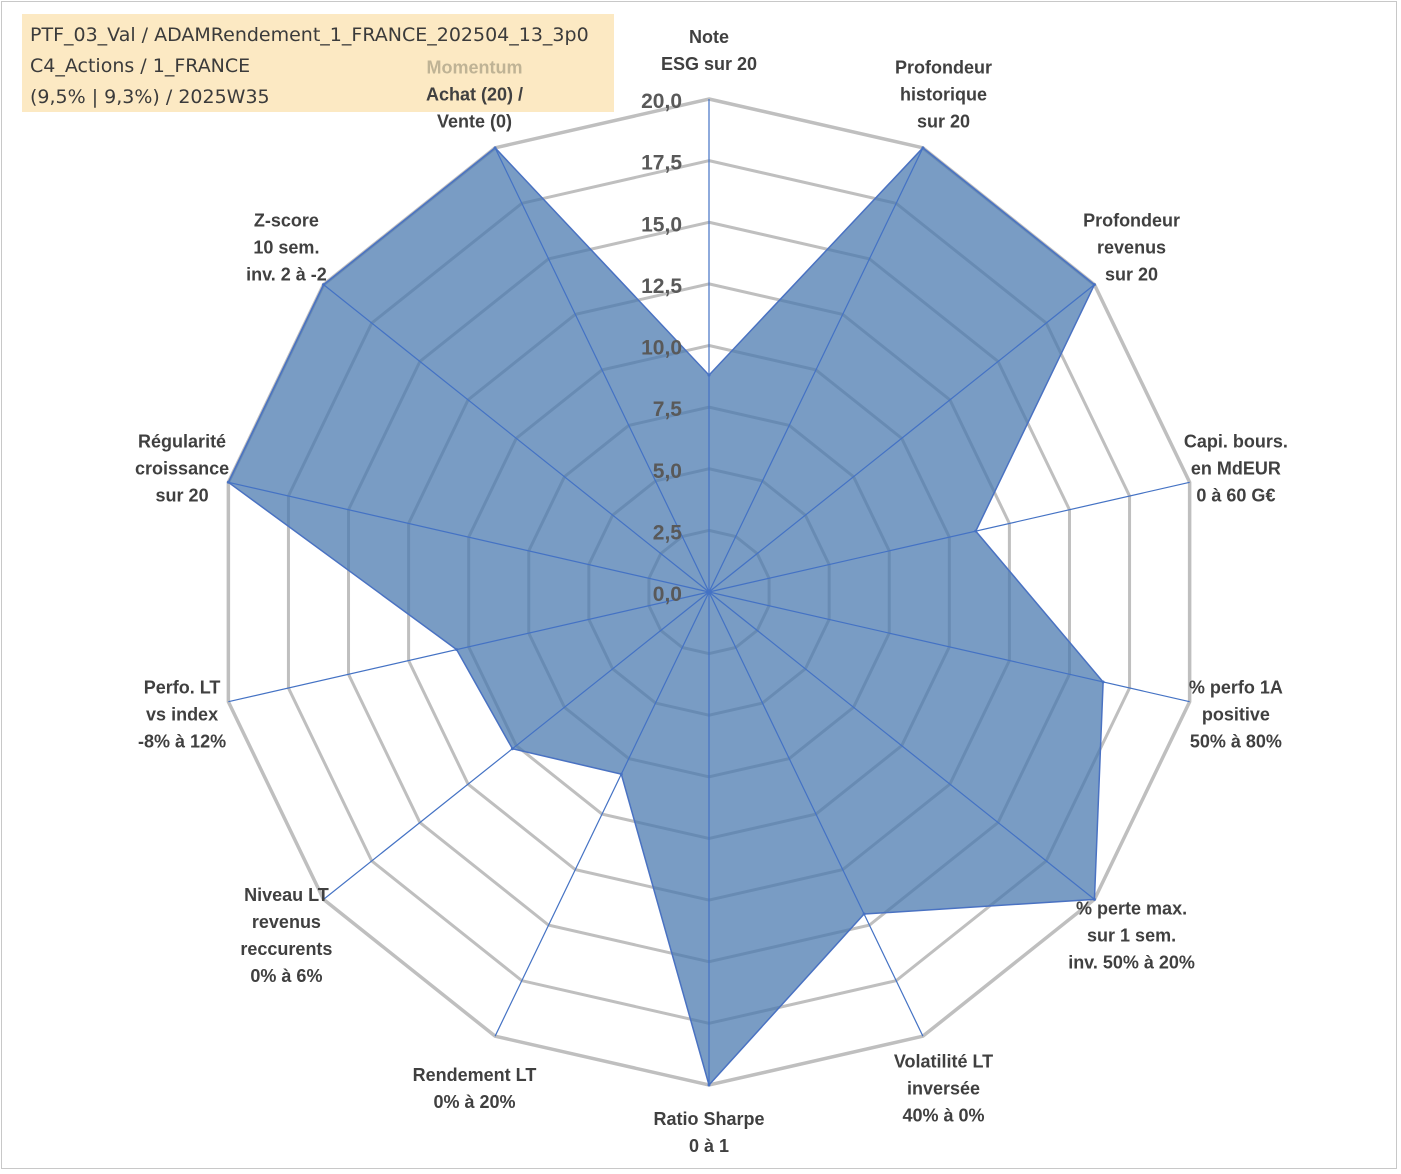 The width and height of the screenshot is (1401, 1174). What do you see at coordinates (182, 741) in the screenshot?
I see `category-label-10-line-2: -8% à 12%` at bounding box center [182, 741].